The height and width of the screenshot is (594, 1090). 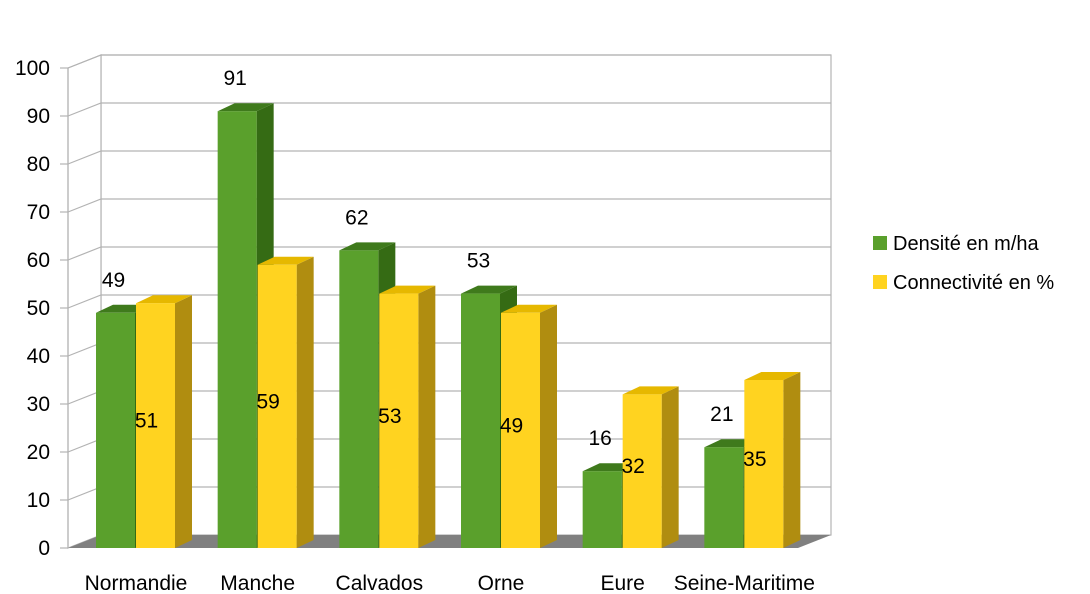 What do you see at coordinates (380, 583) in the screenshot?
I see `x-category-label: Calvados` at bounding box center [380, 583].